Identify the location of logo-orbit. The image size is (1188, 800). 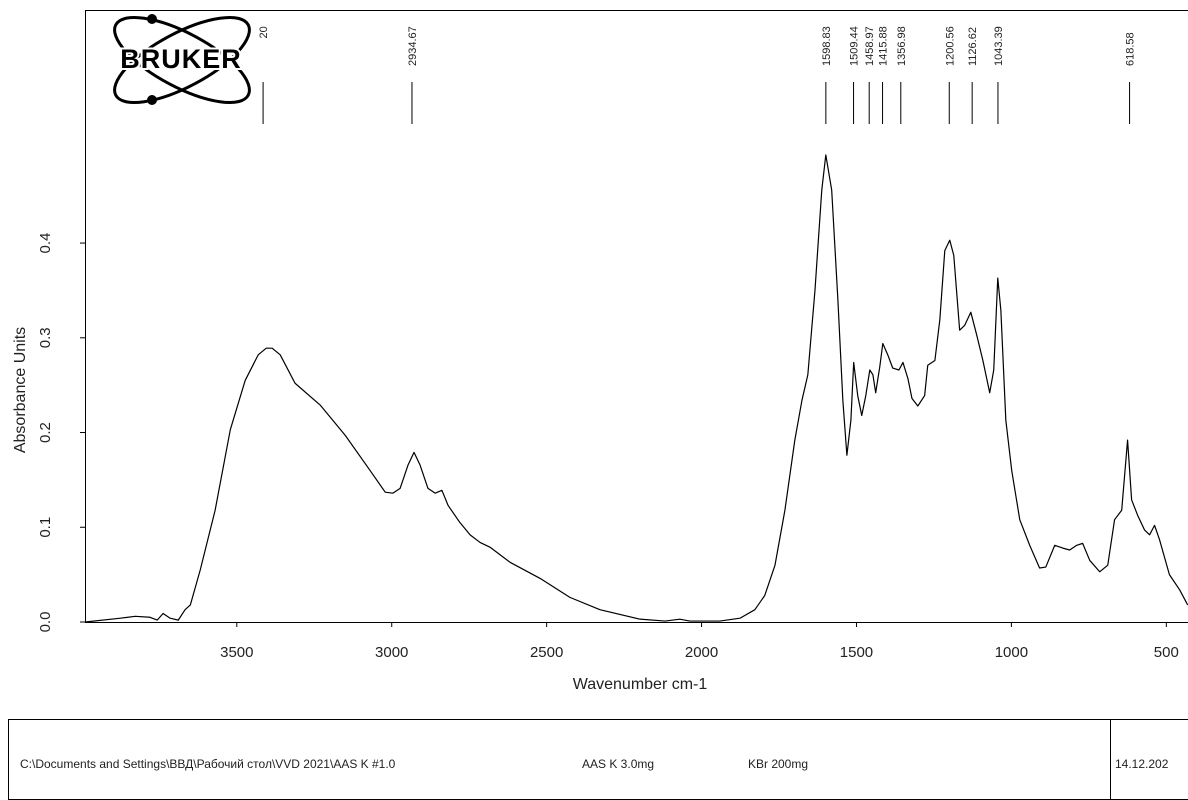
(182, 60).